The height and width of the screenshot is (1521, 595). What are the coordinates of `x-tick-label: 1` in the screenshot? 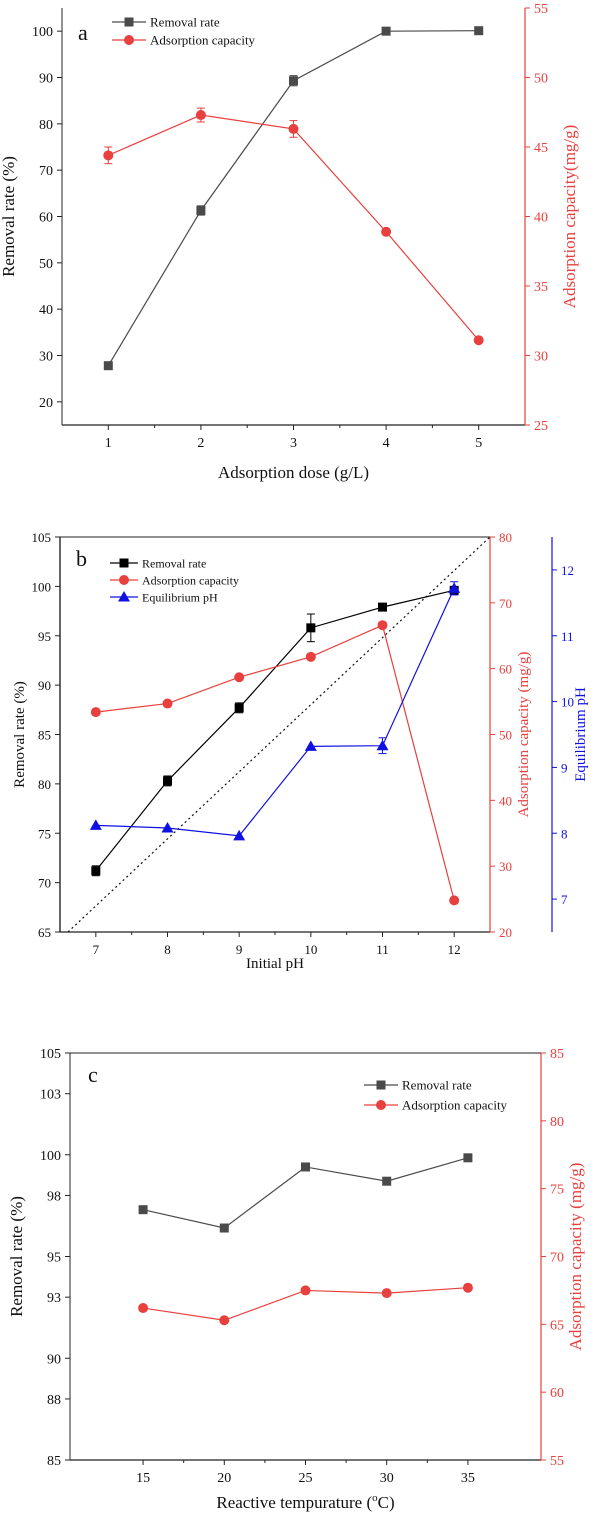 It's located at (108, 443).